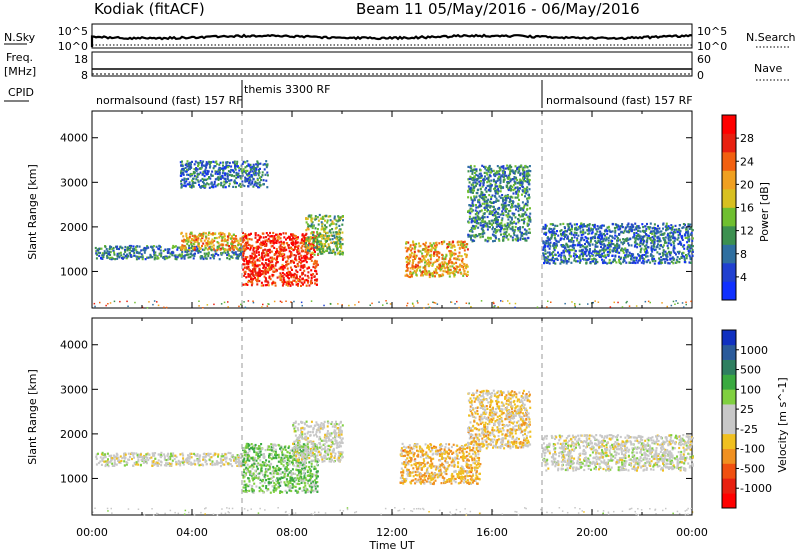  Describe the element at coordinates (20, 71) in the screenshot. I see `freq-unit: [MHz]` at that location.